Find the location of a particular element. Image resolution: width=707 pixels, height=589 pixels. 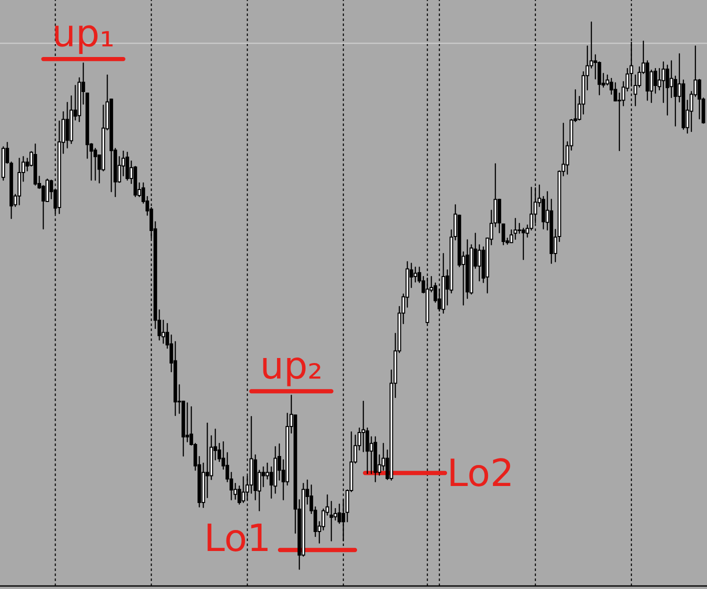

annotation: up₂ is located at coordinates (291, 371).